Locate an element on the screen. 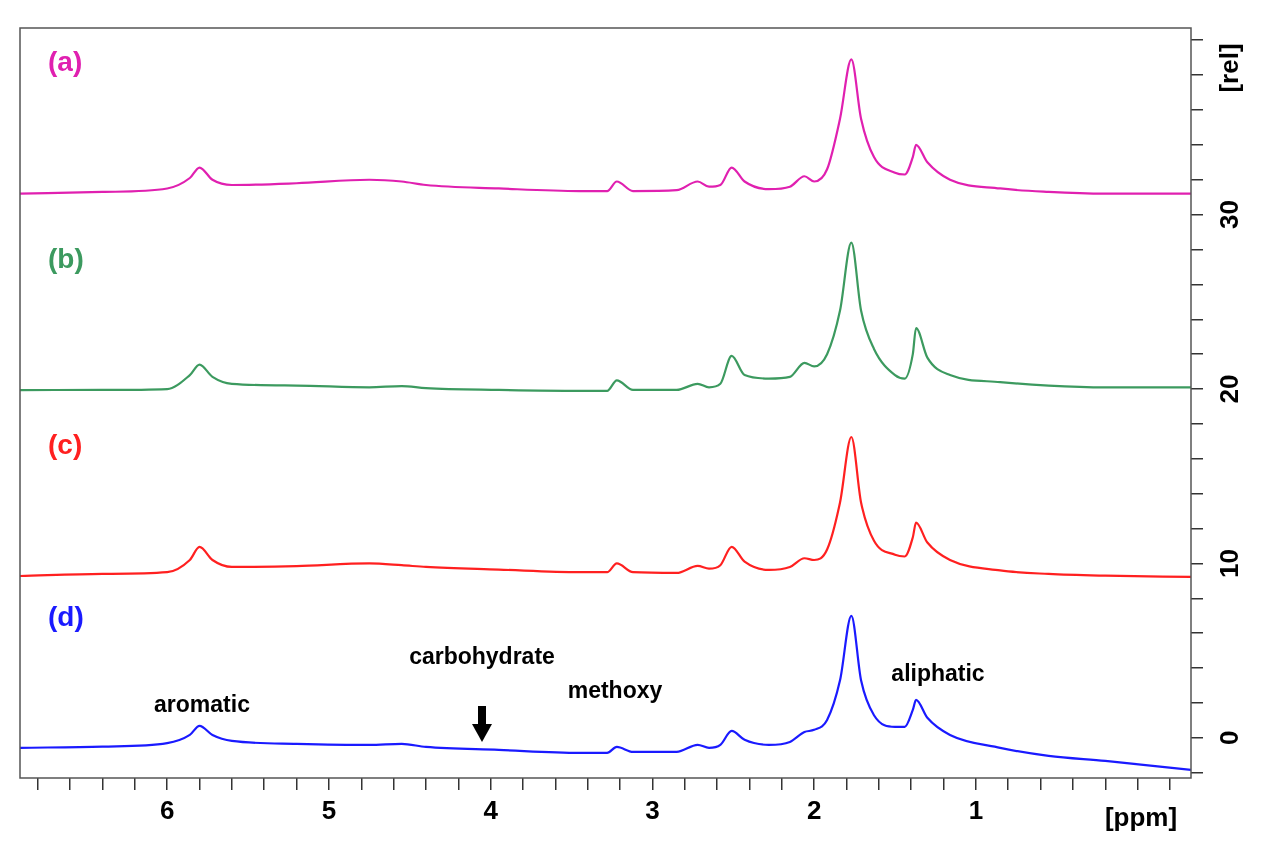 The image size is (1261, 852). y-tick-label: 0 is located at coordinates (1229, 738).